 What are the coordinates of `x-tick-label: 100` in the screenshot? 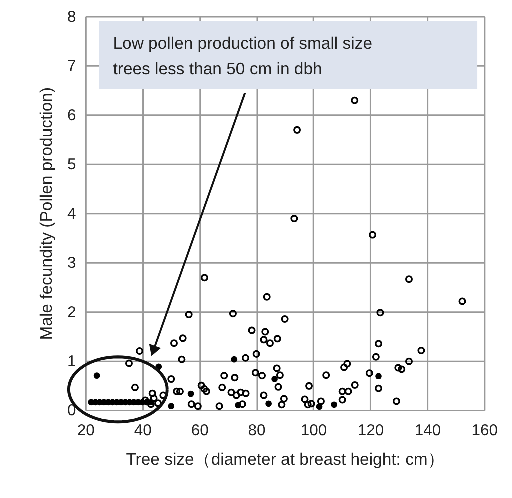 It's located at (314, 431).